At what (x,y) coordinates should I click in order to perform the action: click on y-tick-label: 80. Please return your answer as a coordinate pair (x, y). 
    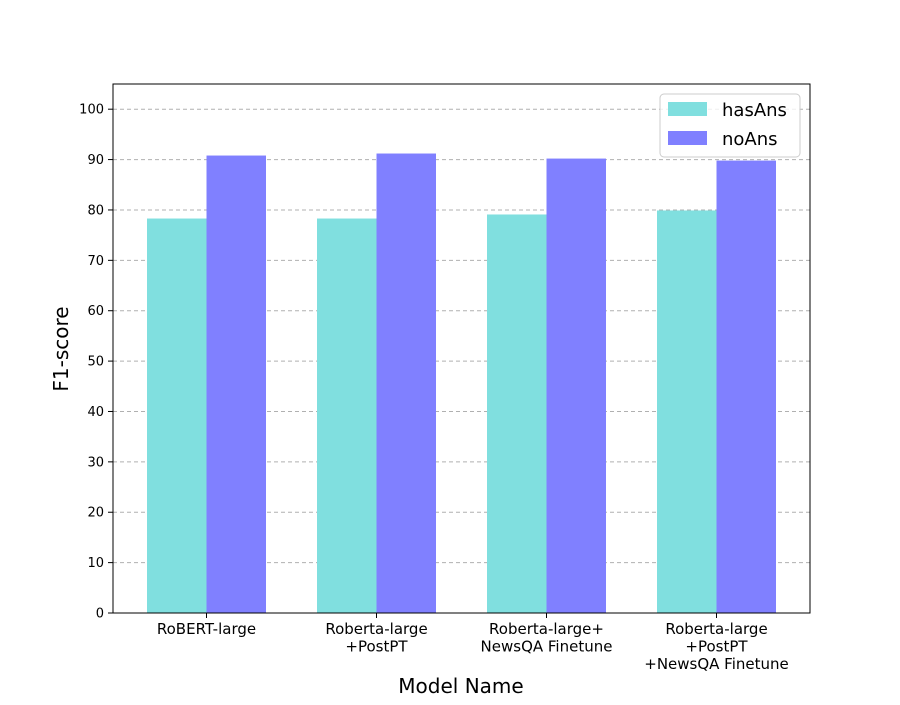
    Looking at the image, I should click on (95, 210).